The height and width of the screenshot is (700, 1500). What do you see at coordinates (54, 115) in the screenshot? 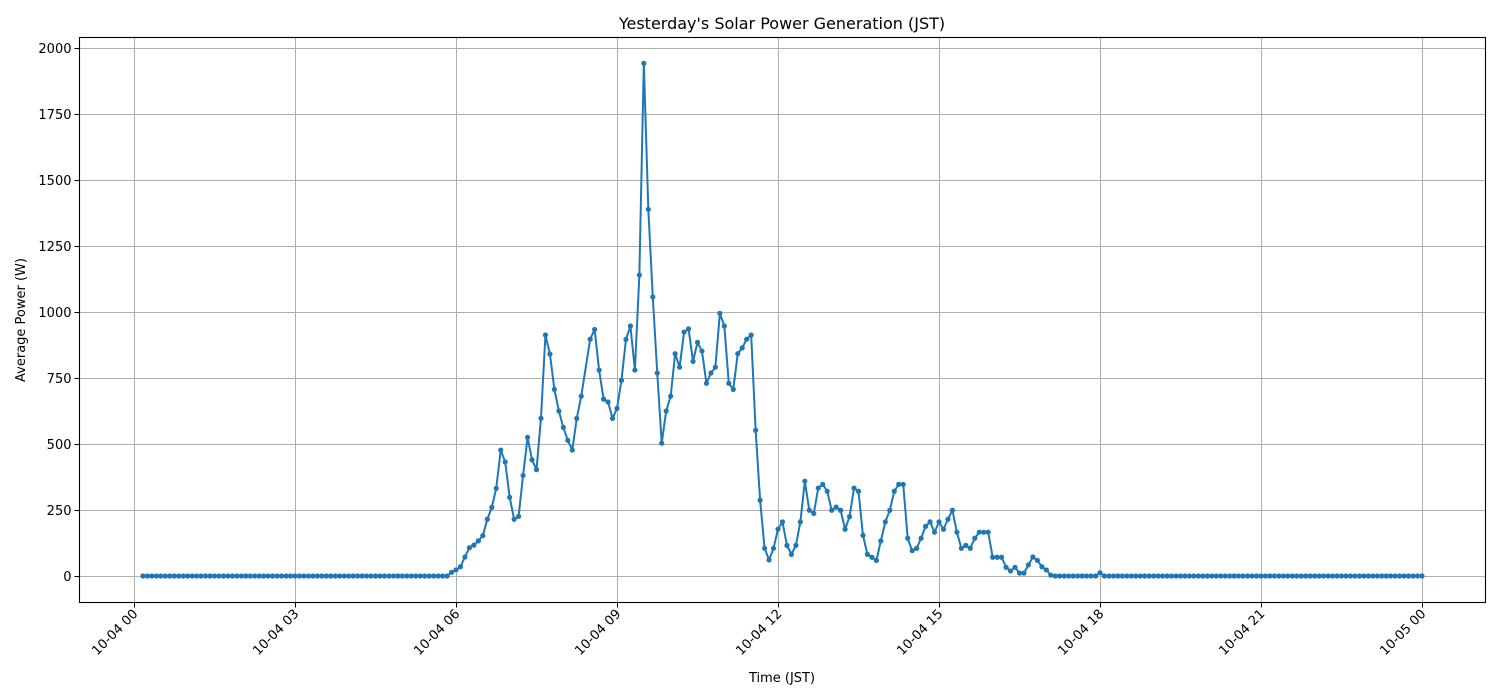
I see `y-tick-label: 1750` at bounding box center [54, 115].